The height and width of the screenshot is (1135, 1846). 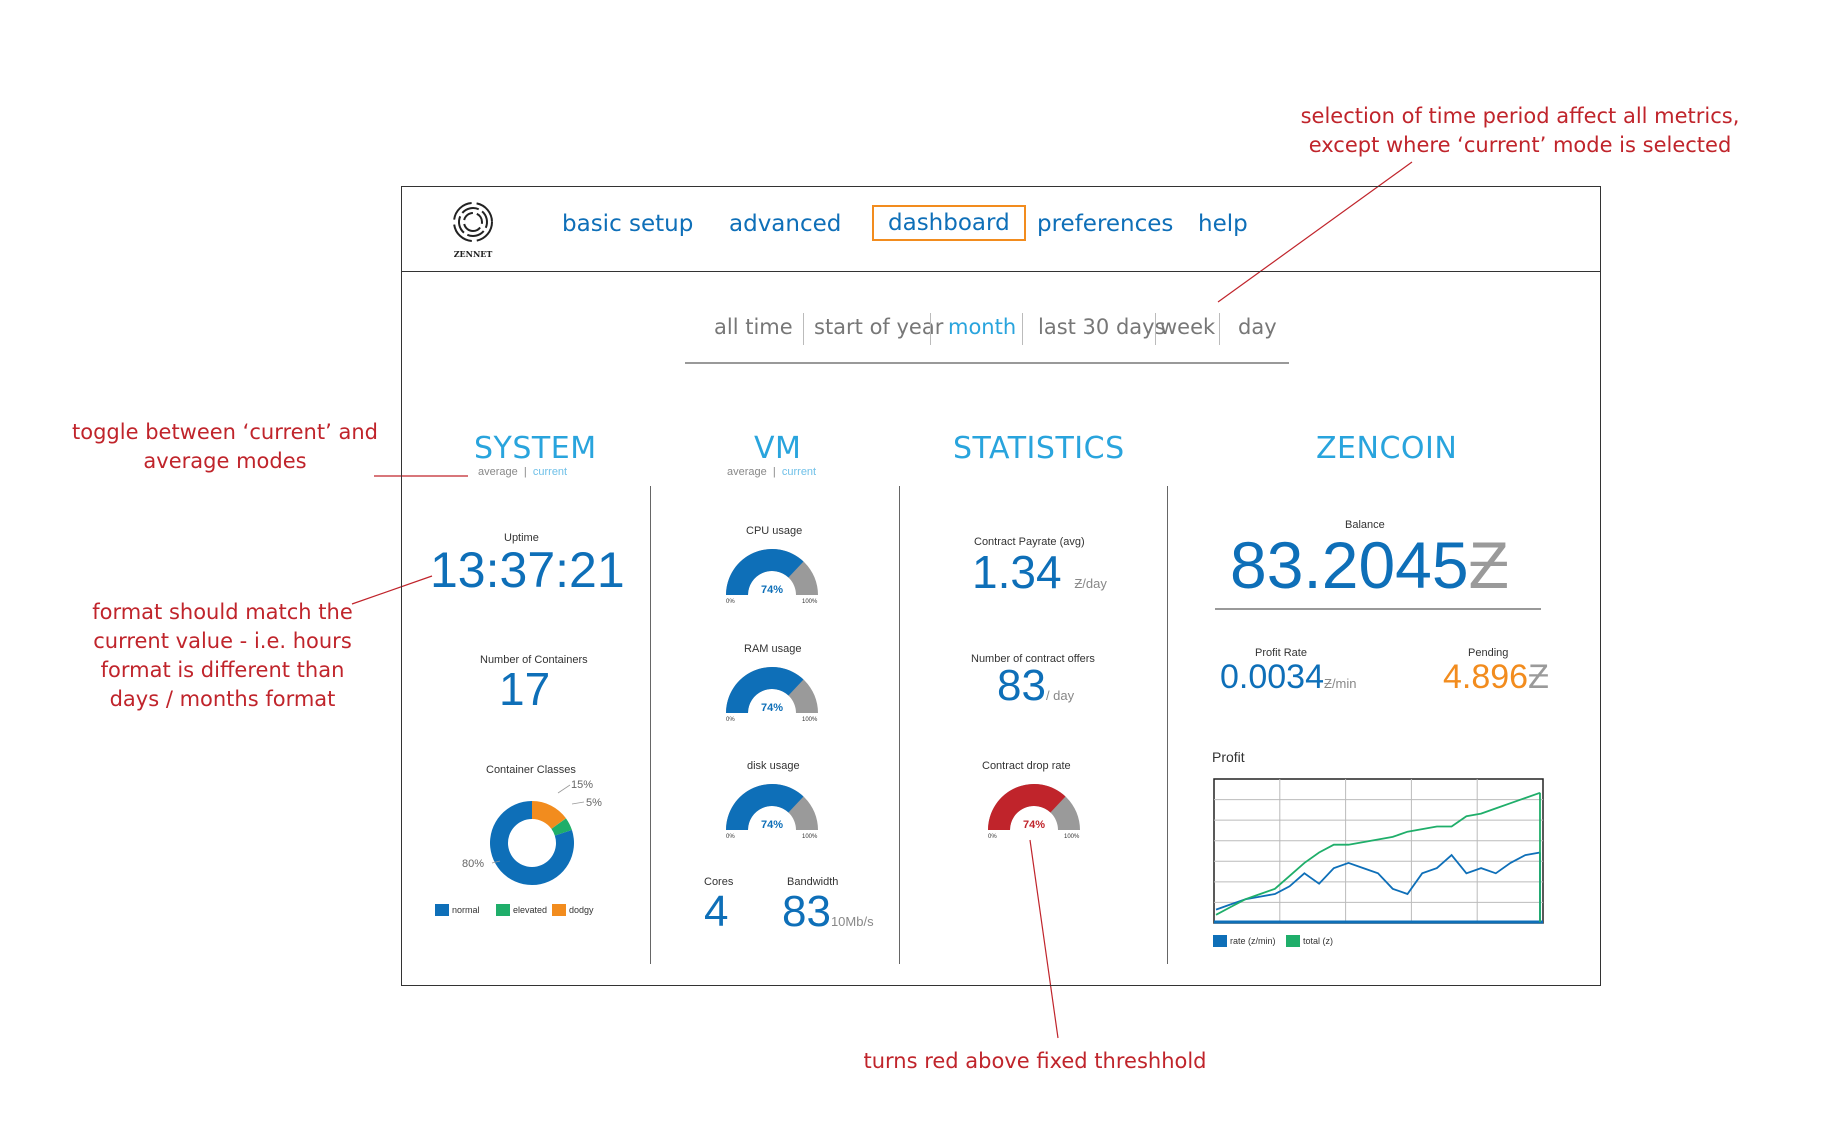 What do you see at coordinates (1378, 853) in the screenshot?
I see `series-line-total` at bounding box center [1378, 853].